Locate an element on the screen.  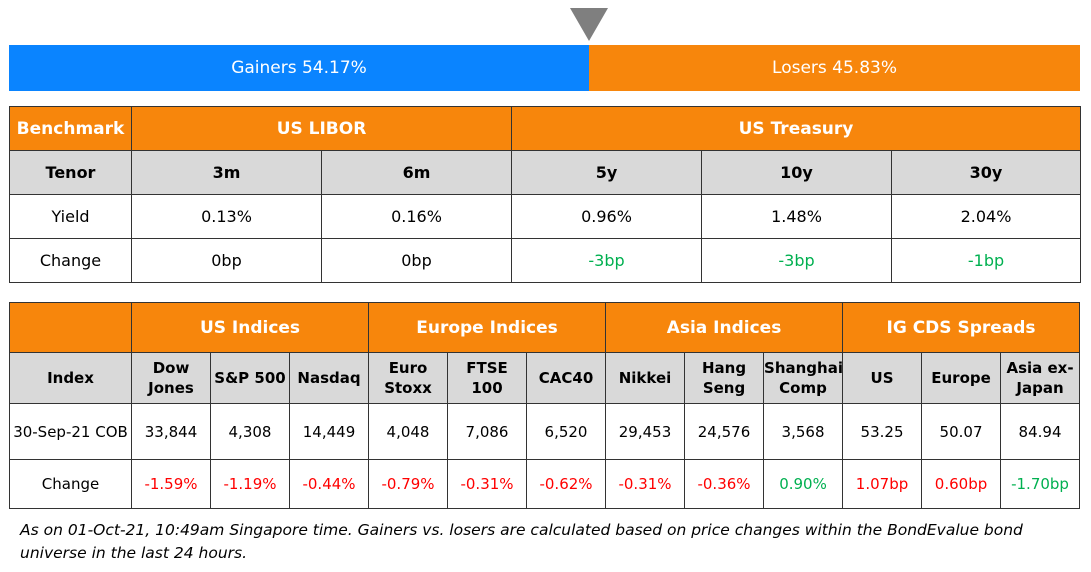
column-header: CAC40 is located at coordinates (566, 378).